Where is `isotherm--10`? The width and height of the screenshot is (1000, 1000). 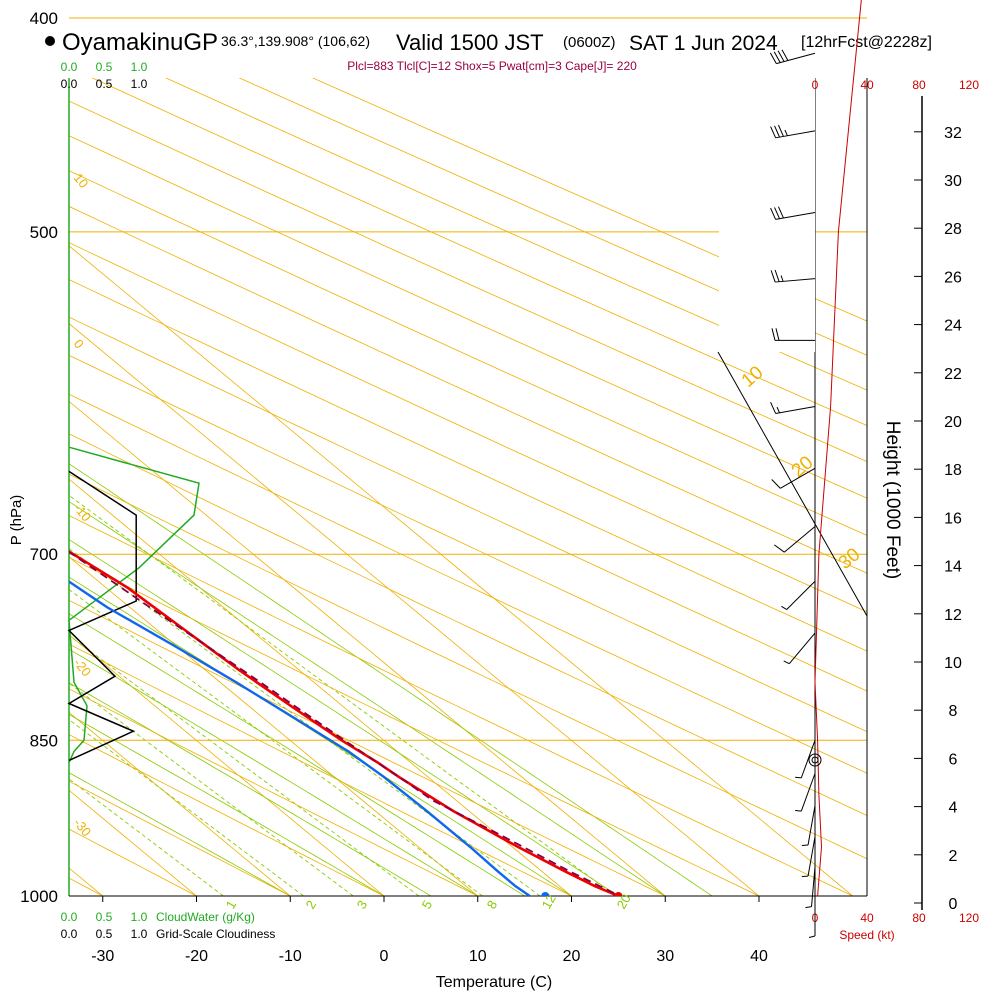 isotherm--10 is located at coordinates (180, 803).